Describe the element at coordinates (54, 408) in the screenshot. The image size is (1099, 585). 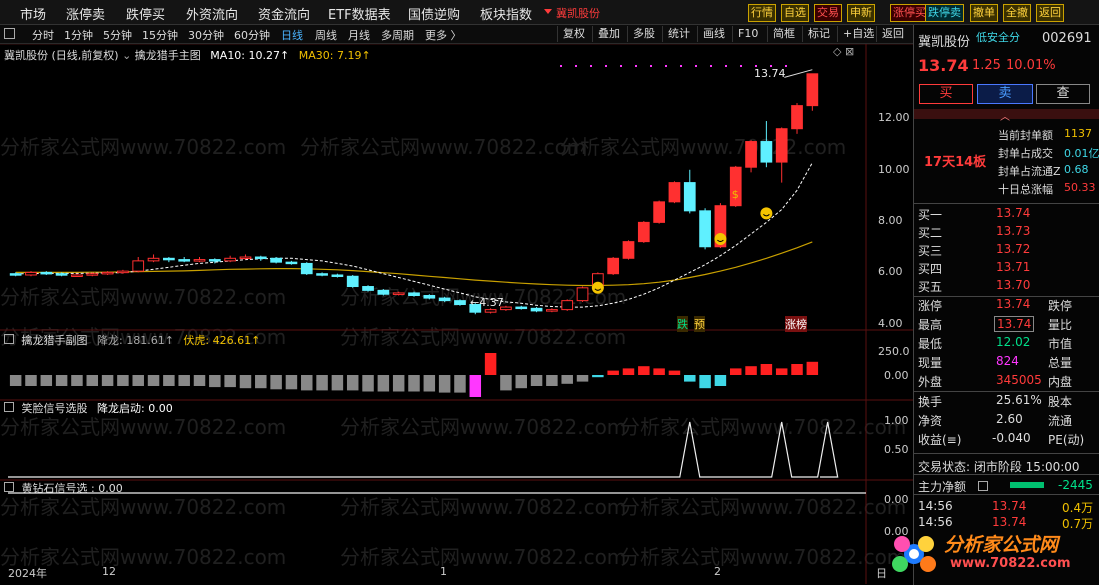
I see `sub2-title: 笑脸信号选股` at that location.